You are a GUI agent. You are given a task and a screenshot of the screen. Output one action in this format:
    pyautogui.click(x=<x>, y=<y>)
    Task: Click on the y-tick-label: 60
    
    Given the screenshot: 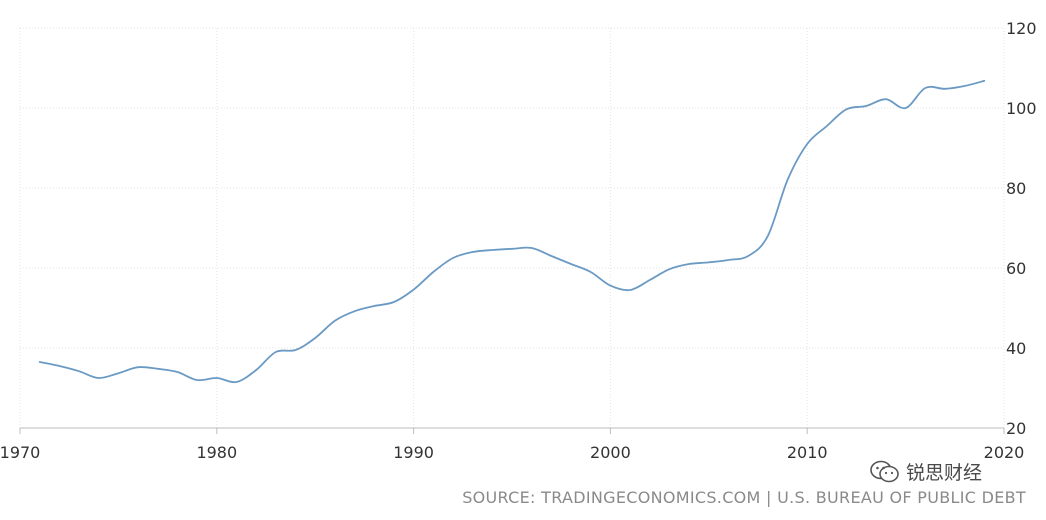 What is the action you would take?
    pyautogui.click(x=1016, y=268)
    